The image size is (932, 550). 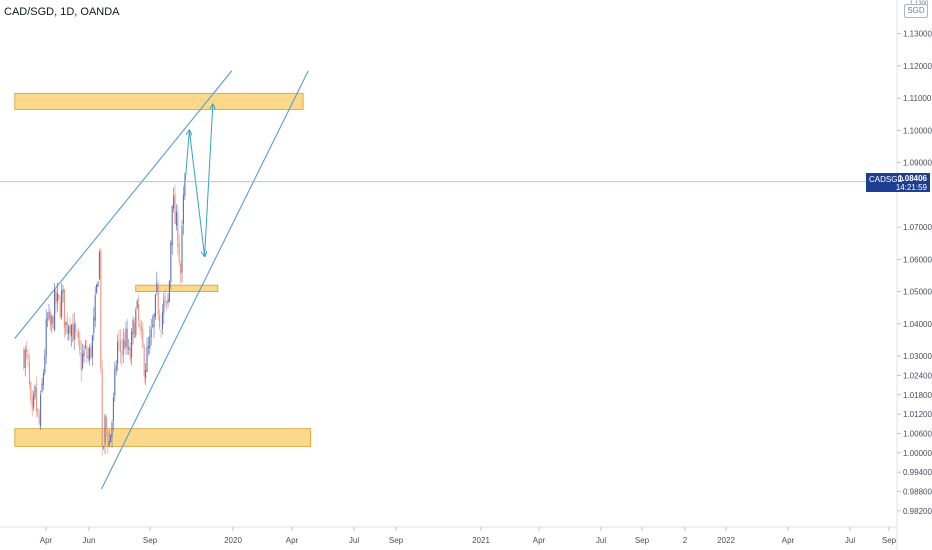 I want to click on price-tick-label: 1.10000, so click(x=917, y=130).